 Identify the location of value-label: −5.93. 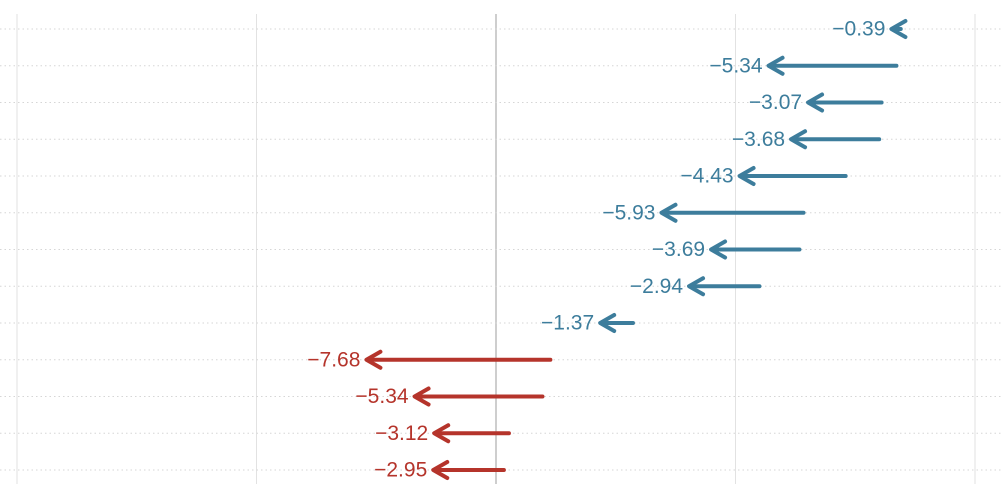
(628, 212).